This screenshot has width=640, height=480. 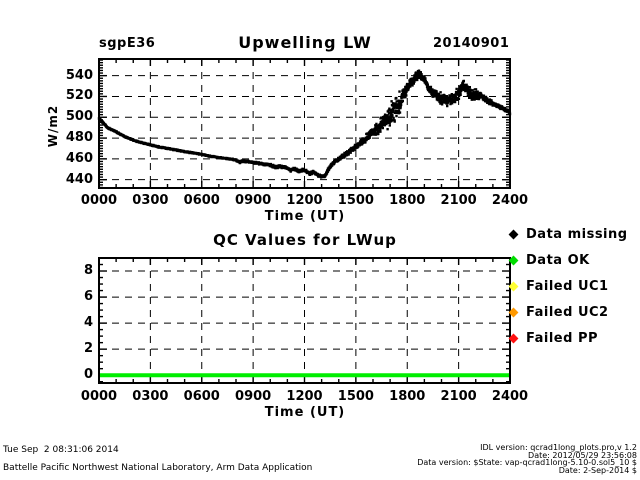 I want to click on chart1-x-axis-label: Time (UT), so click(x=305, y=216).